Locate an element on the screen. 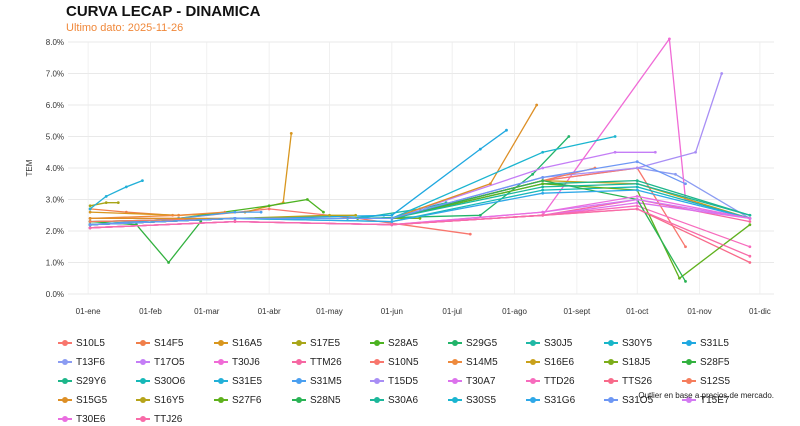 Image resolution: width=800 pixels, height=426 pixels. legend-item: S14F5 is located at coordinates (174, 343).